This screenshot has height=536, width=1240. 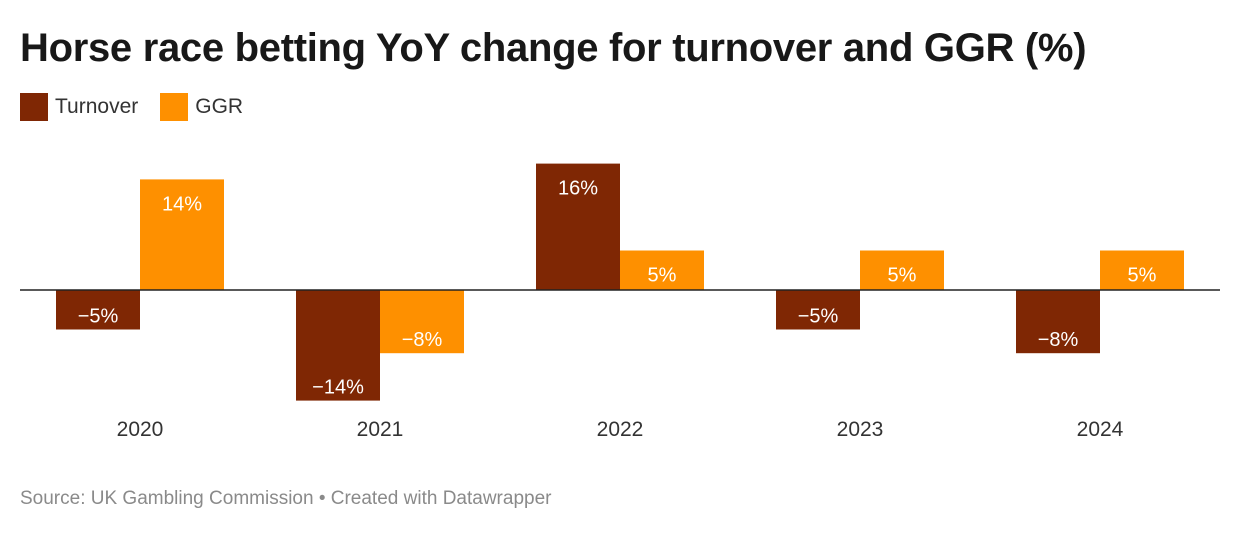 What do you see at coordinates (142, 107) in the screenshot?
I see `legend: Turnover GGR` at bounding box center [142, 107].